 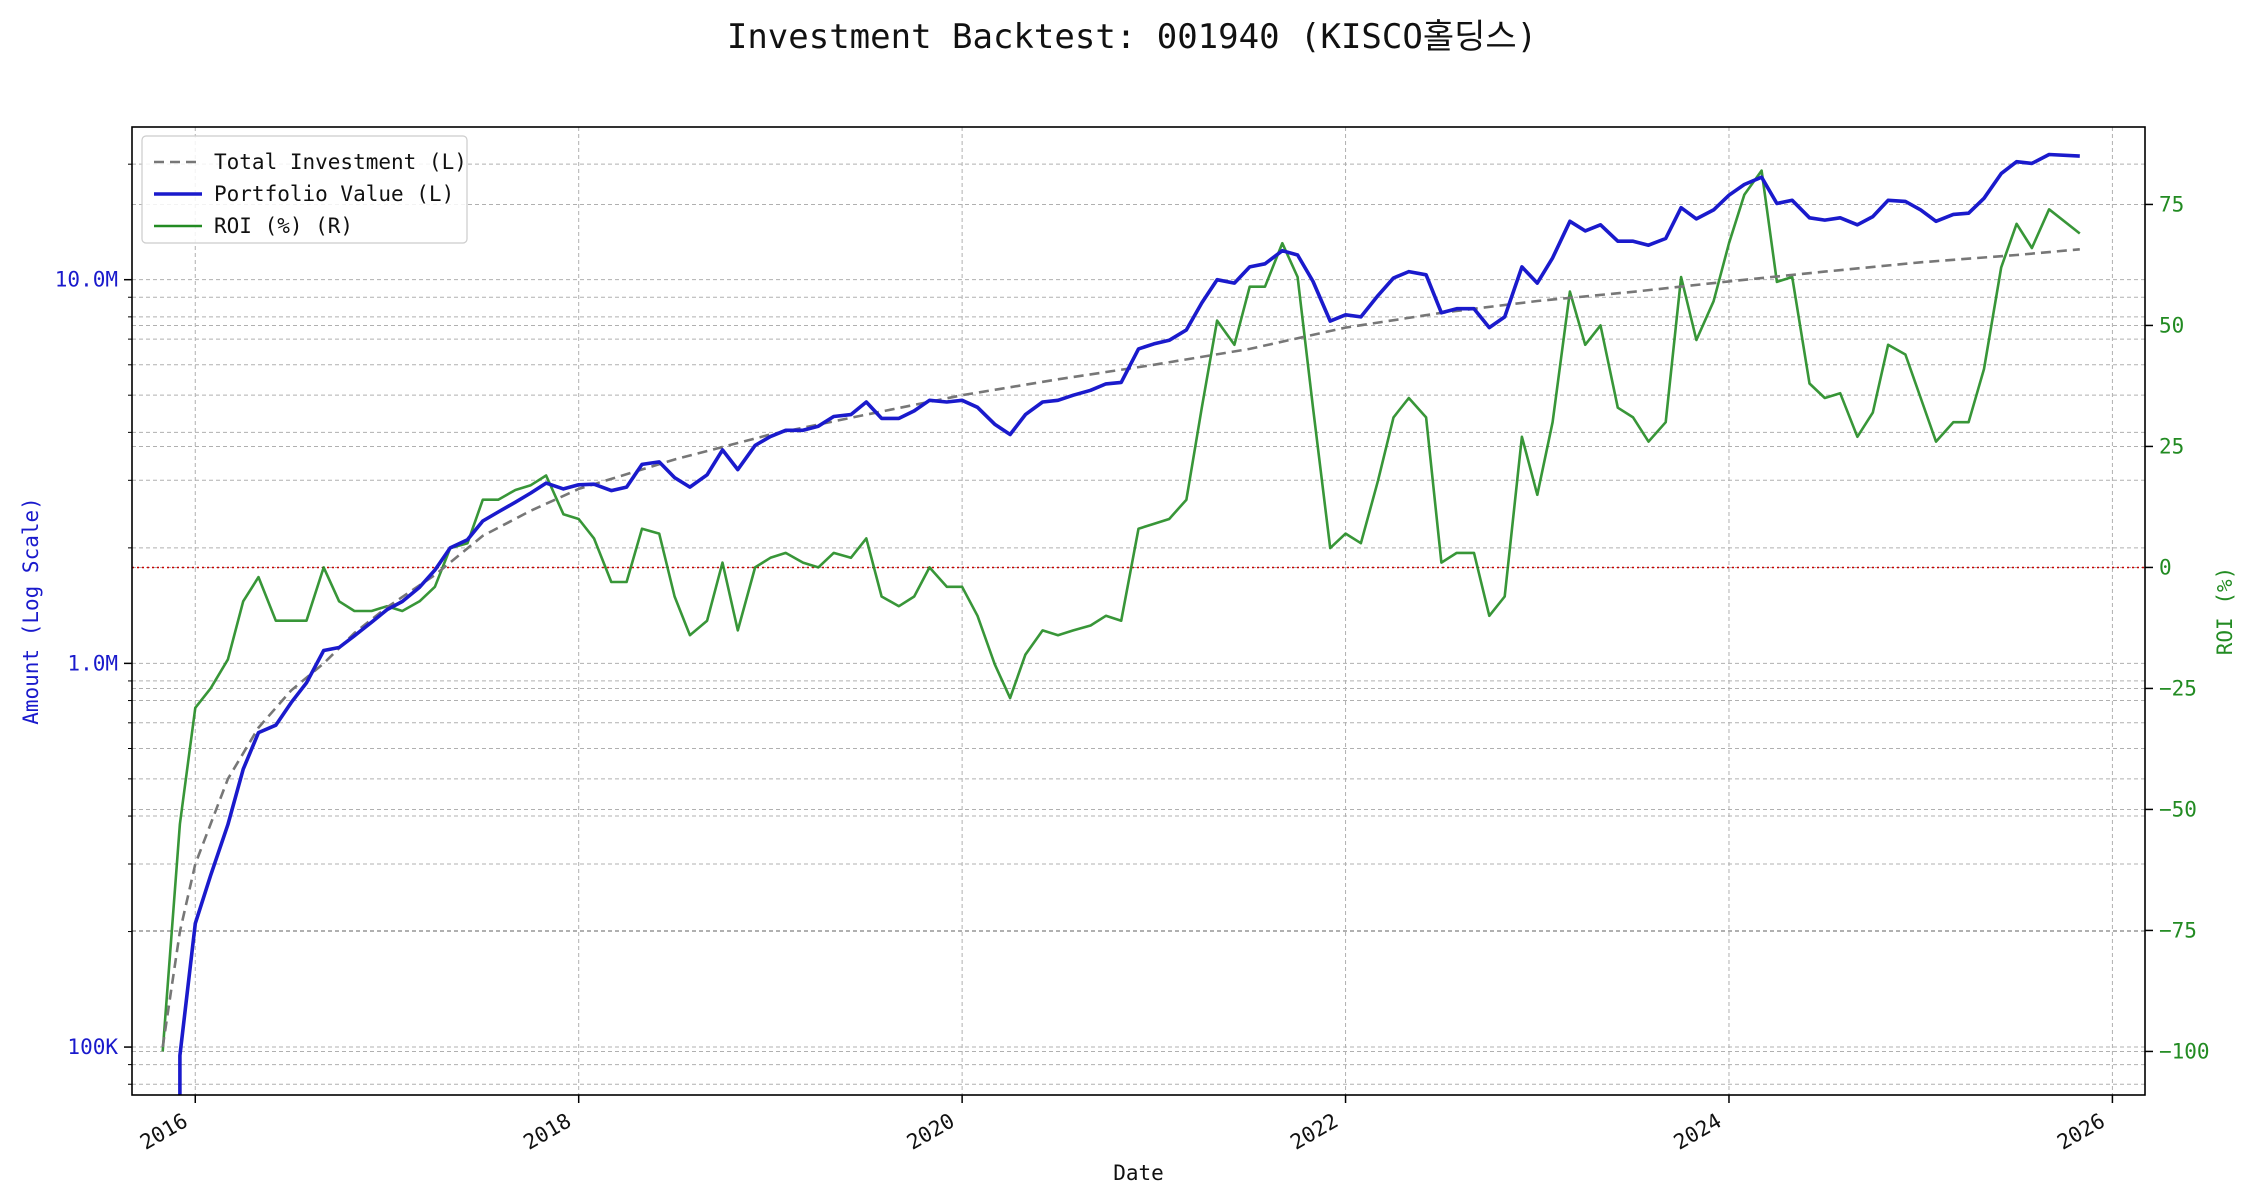 What do you see at coordinates (283, 226) in the screenshot?
I see `legend-label: ROI (%) (R)` at bounding box center [283, 226].